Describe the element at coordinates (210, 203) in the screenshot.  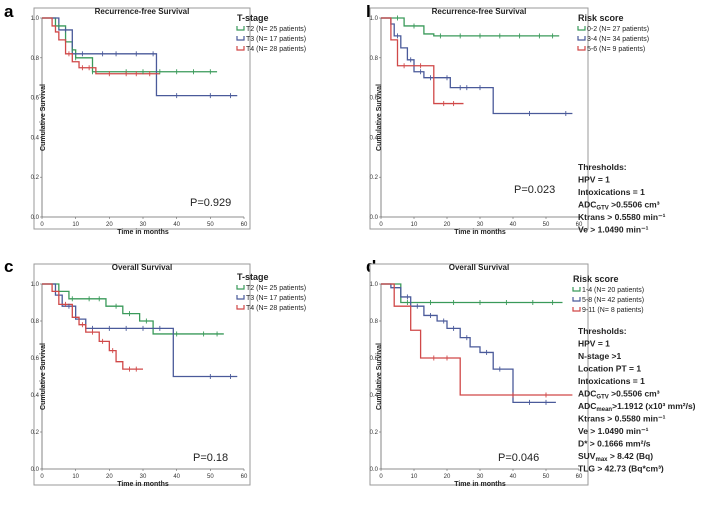
I see `p-value: P=0.929` at that location.